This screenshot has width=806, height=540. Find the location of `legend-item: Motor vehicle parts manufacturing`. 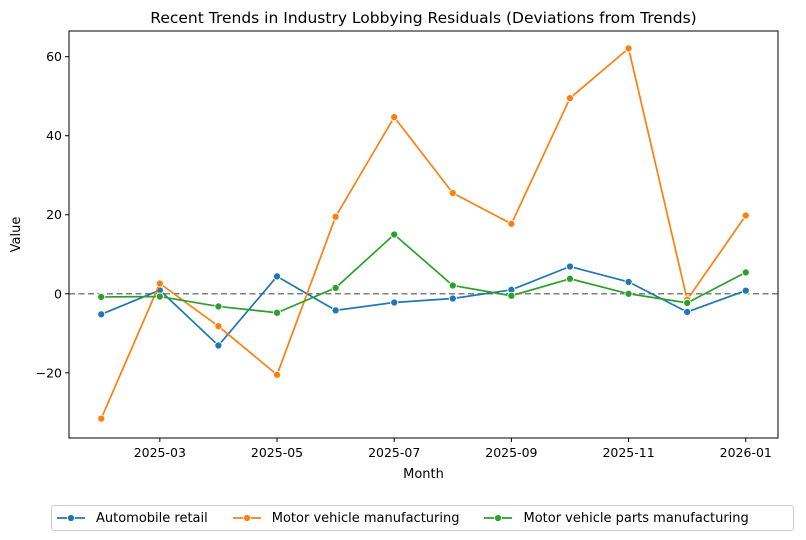

legend-item: Motor vehicle parts manufacturing is located at coordinates (616, 518).